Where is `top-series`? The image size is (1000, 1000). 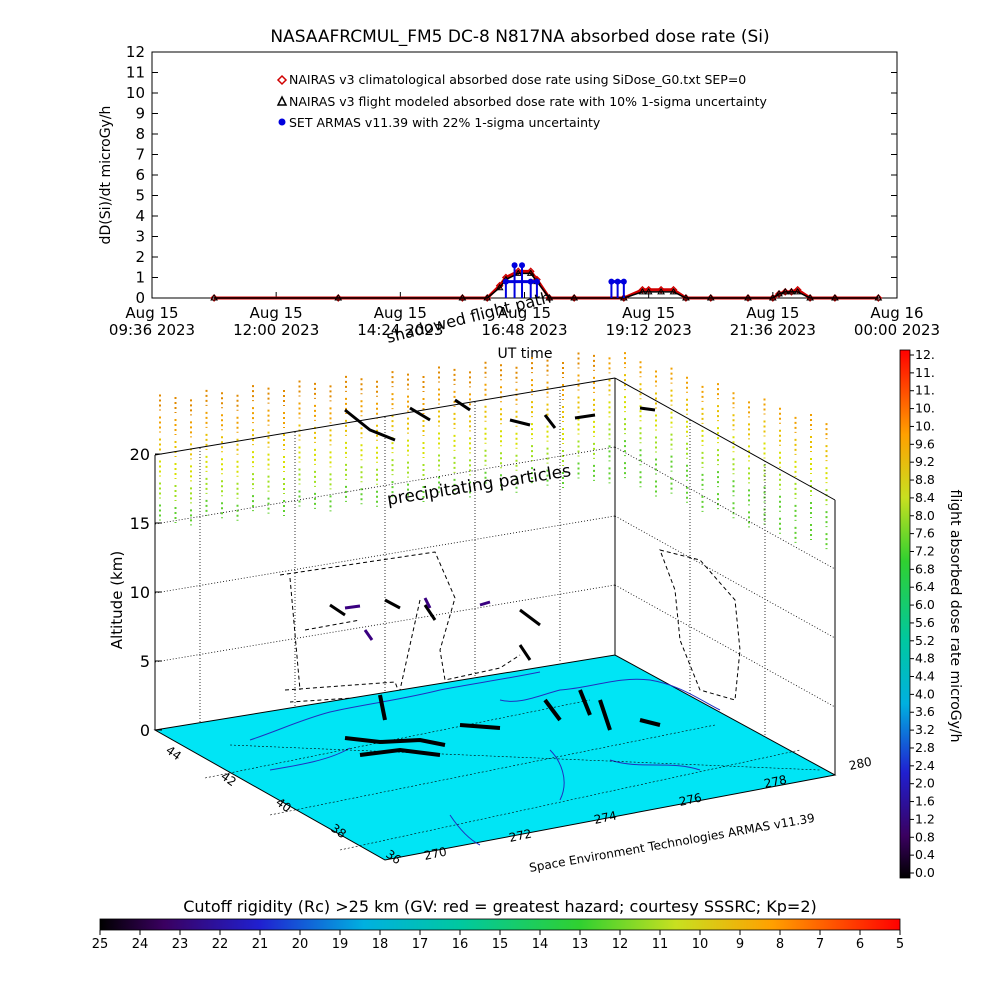 top-series is located at coordinates (546, 282).